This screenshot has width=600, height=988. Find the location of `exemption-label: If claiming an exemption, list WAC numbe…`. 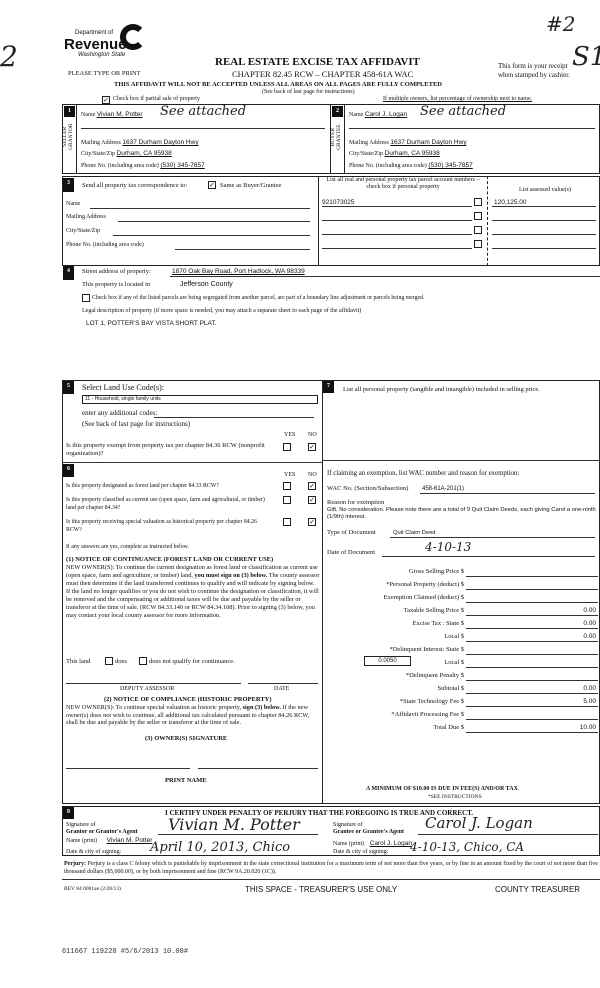

exemption-label: If claiming an exemption, list WAC numbe… is located at coordinates (423, 473).